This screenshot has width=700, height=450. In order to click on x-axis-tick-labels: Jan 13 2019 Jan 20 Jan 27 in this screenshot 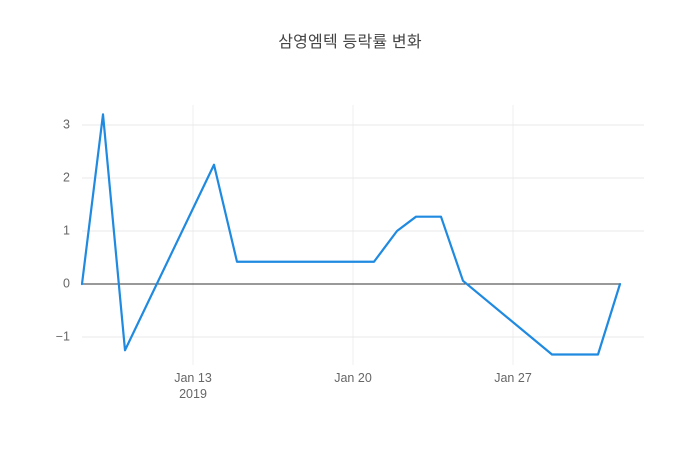, I will do `click(353, 386)`.